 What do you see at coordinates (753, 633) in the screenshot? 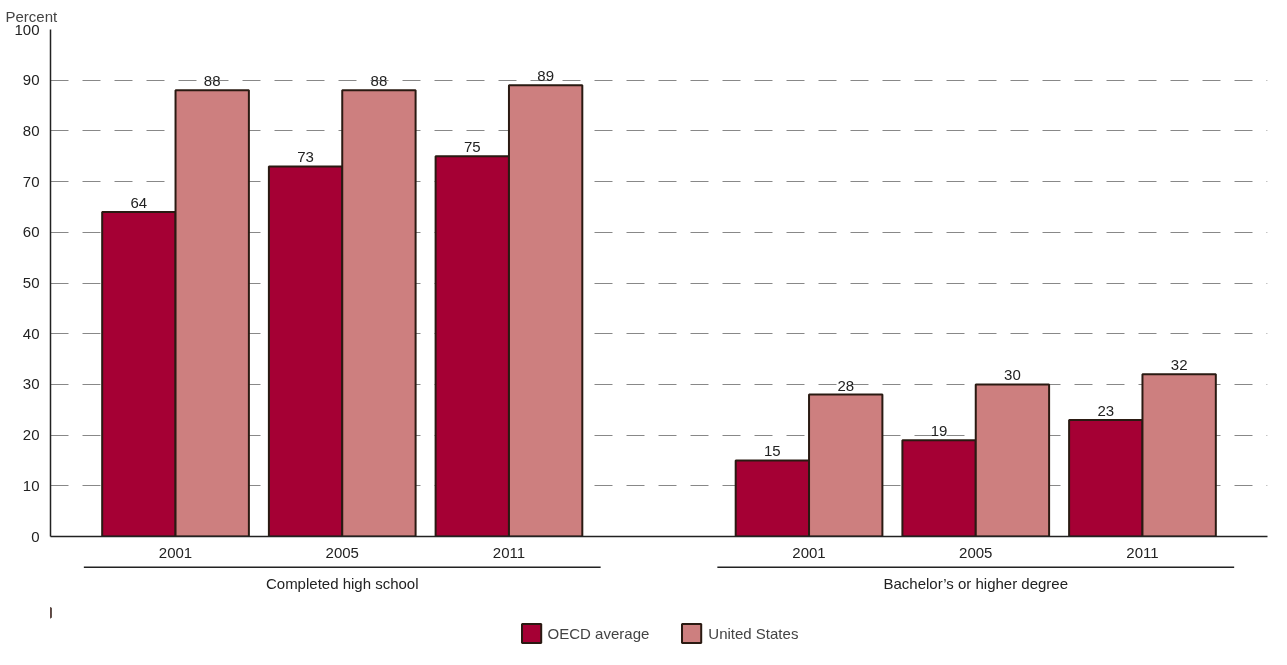
I see `legend-label: United States` at bounding box center [753, 633].